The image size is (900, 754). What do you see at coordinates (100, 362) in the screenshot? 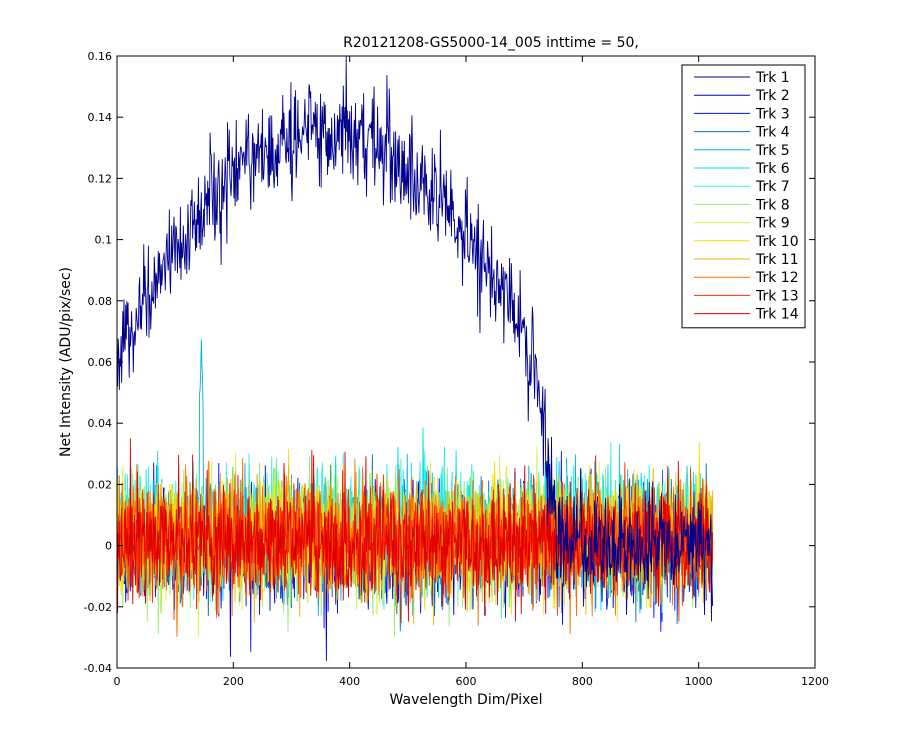
I see `y-tick-label: 0.06` at bounding box center [100, 362].